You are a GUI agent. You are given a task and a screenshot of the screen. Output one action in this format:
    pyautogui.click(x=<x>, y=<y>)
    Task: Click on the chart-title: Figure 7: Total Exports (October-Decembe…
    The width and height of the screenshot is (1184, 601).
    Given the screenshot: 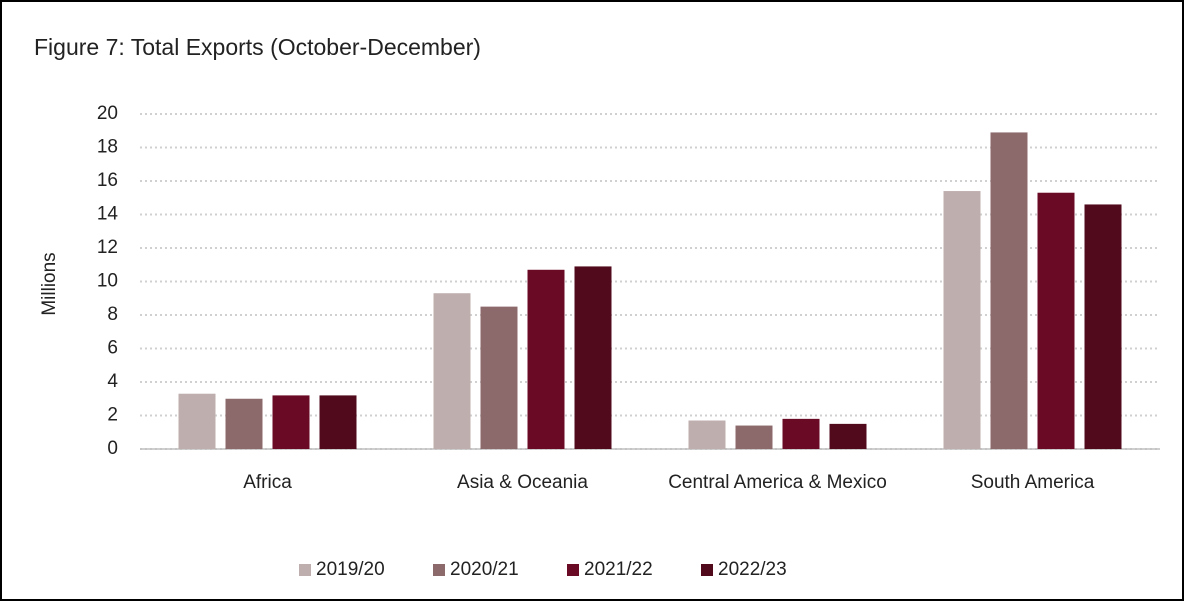 What is the action you would take?
    pyautogui.click(x=257, y=47)
    